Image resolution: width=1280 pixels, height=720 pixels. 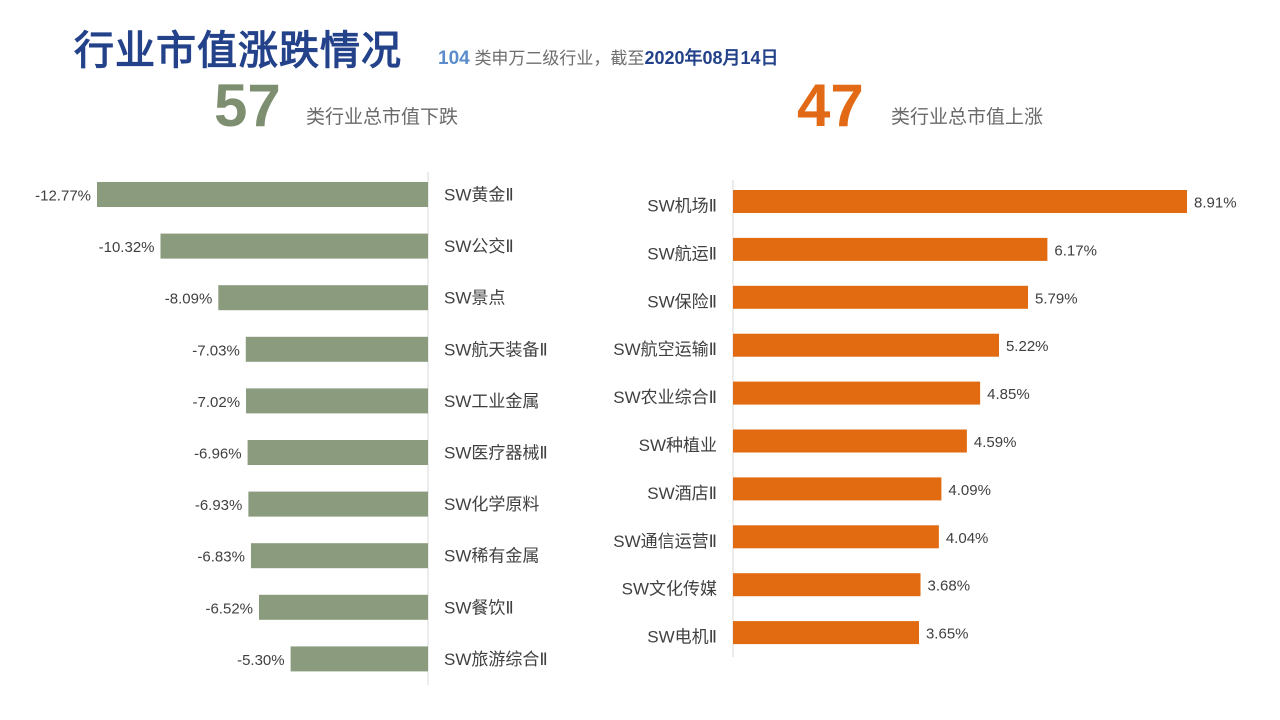 I want to click on up-value-label: 3.65%, so click(x=947, y=634).